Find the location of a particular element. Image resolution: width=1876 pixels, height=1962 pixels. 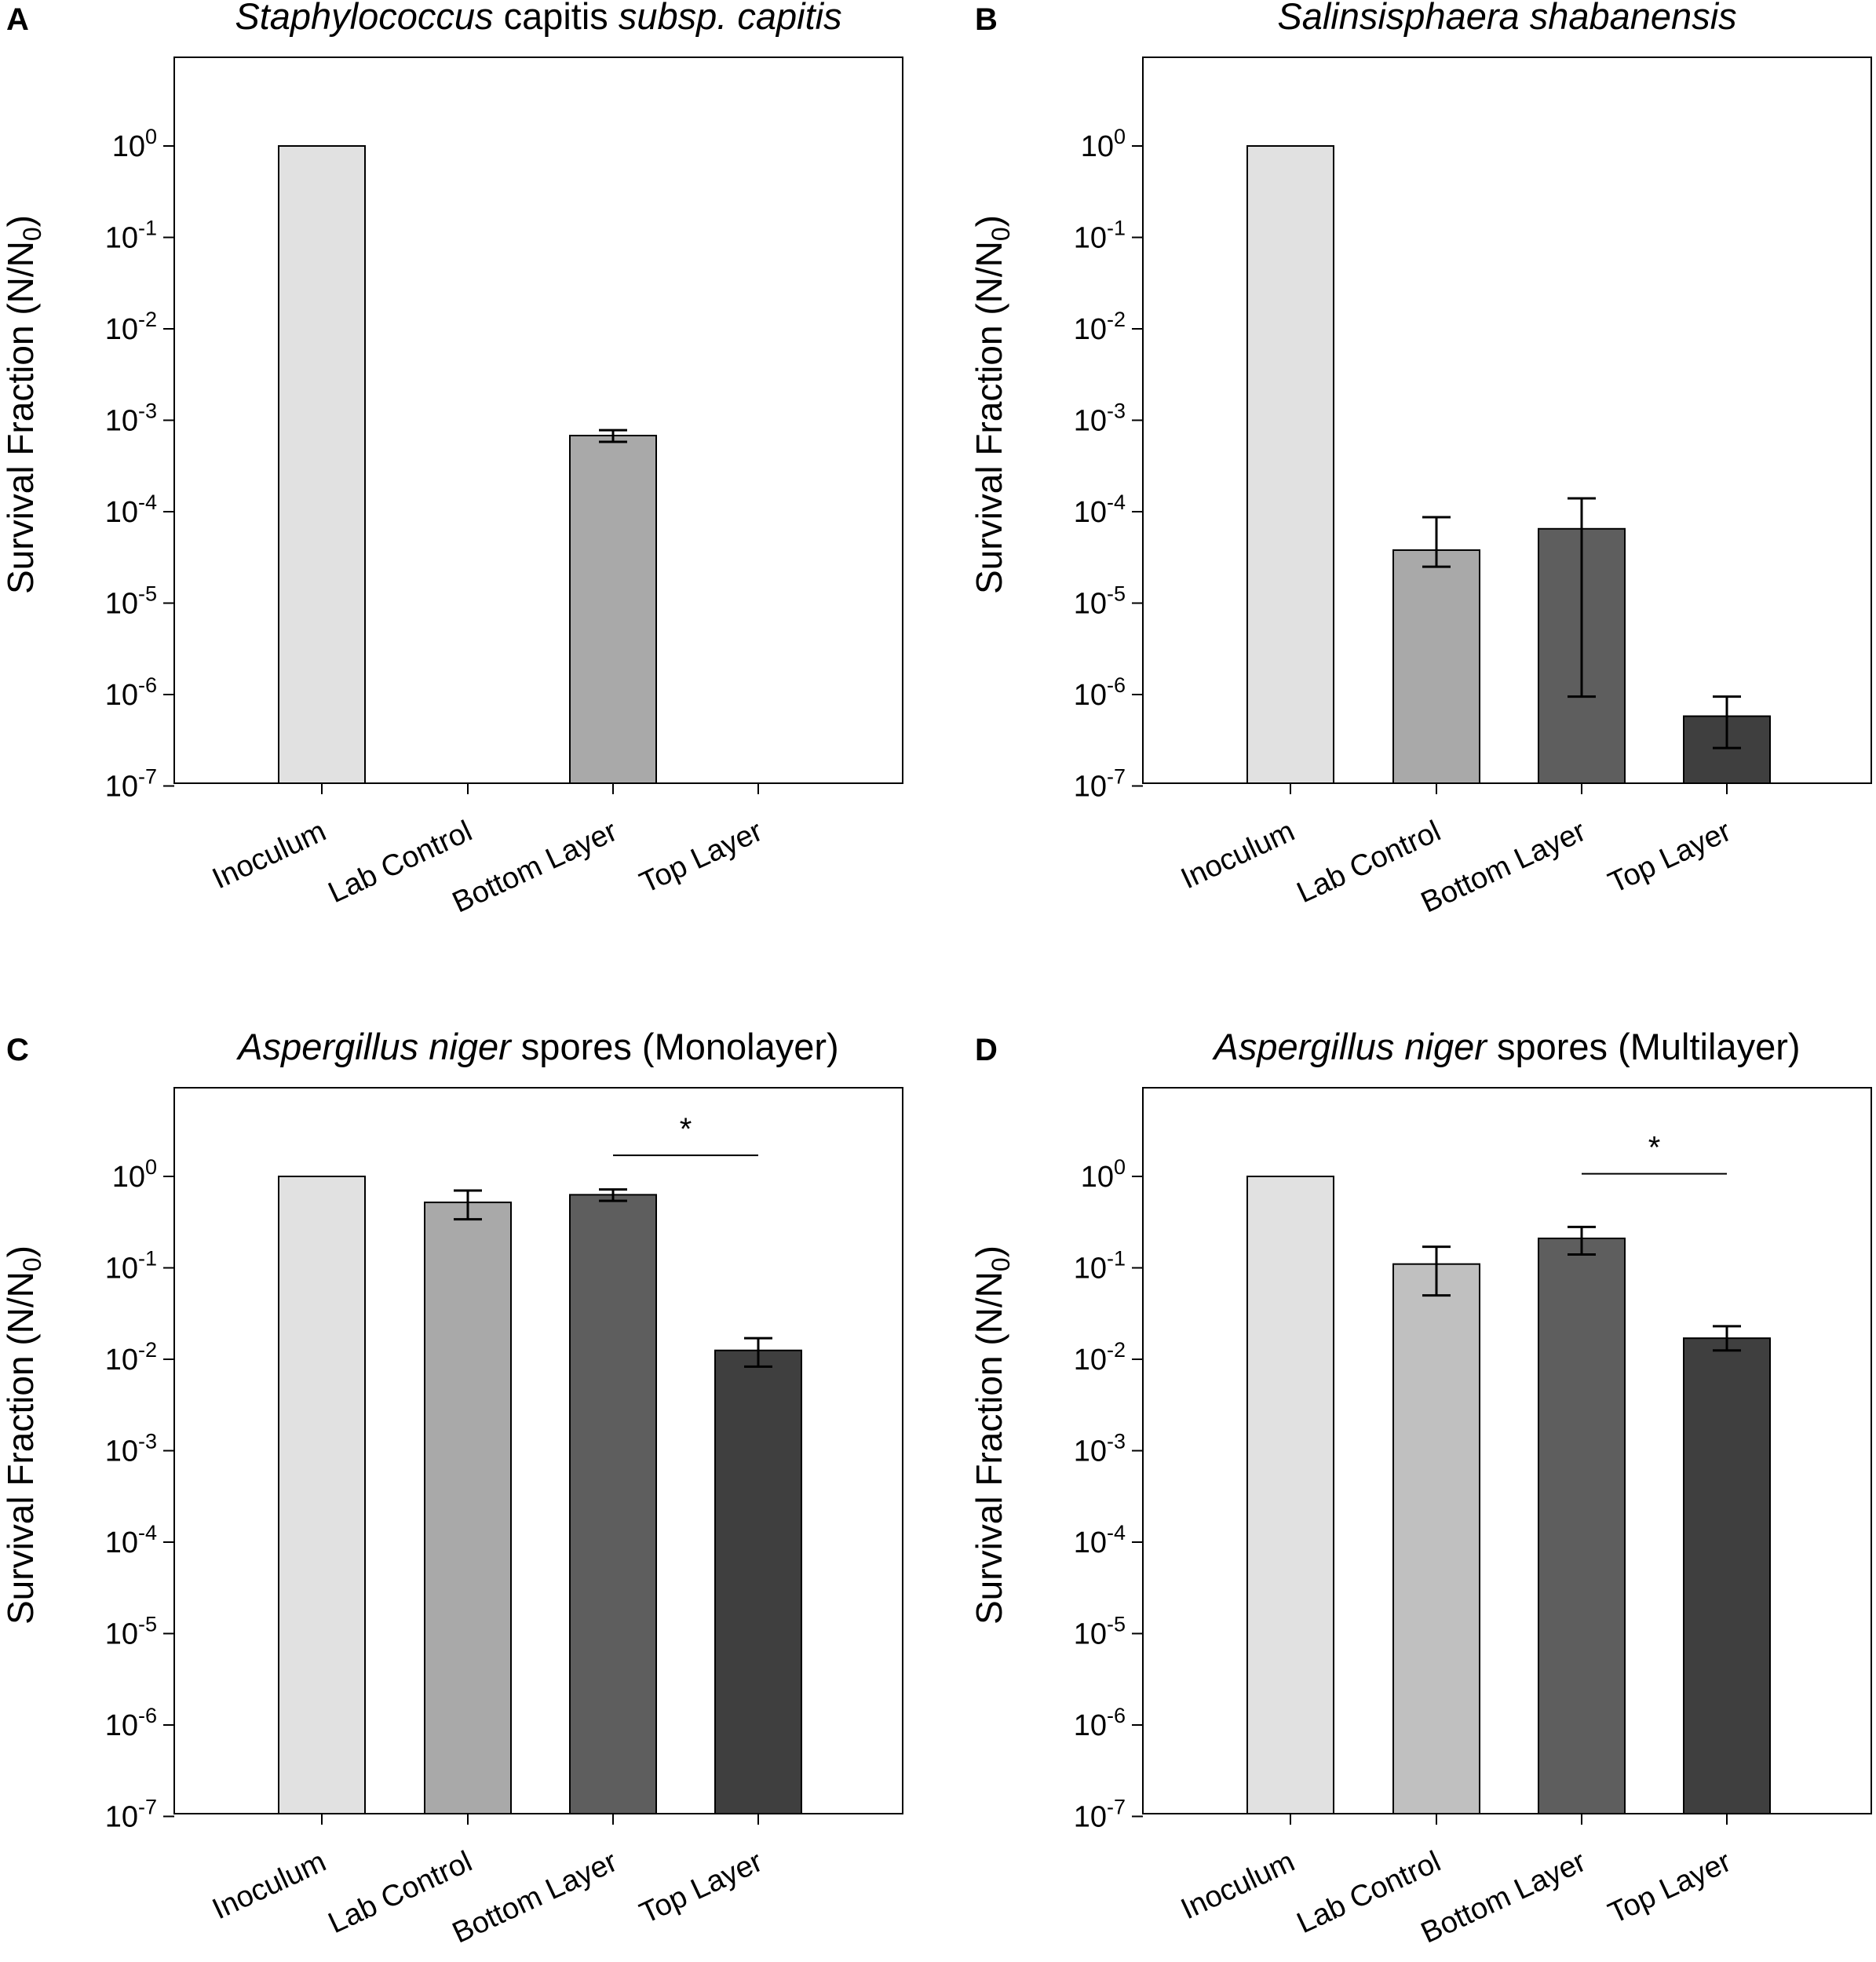

chart-title-part: Salinsisphaera shabanensis is located at coordinates (1507, 19).